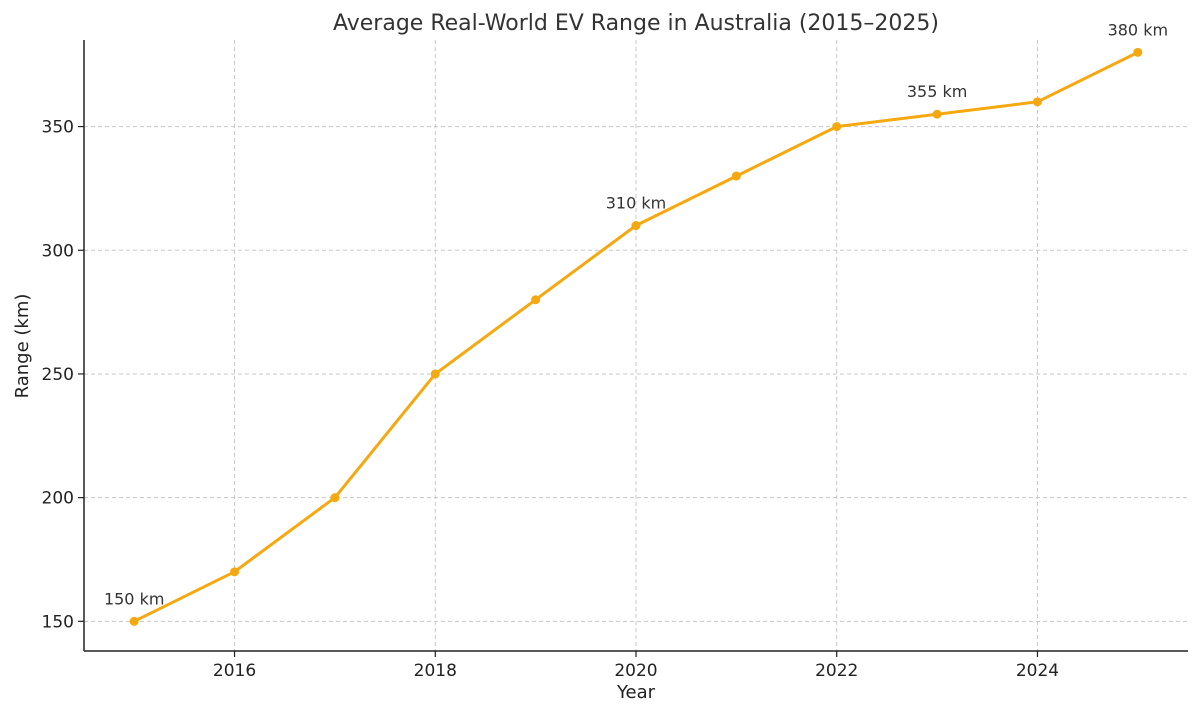 The image size is (1200, 716). What do you see at coordinates (22, 346) in the screenshot?
I see `y-axis-label: Range (km)` at bounding box center [22, 346].